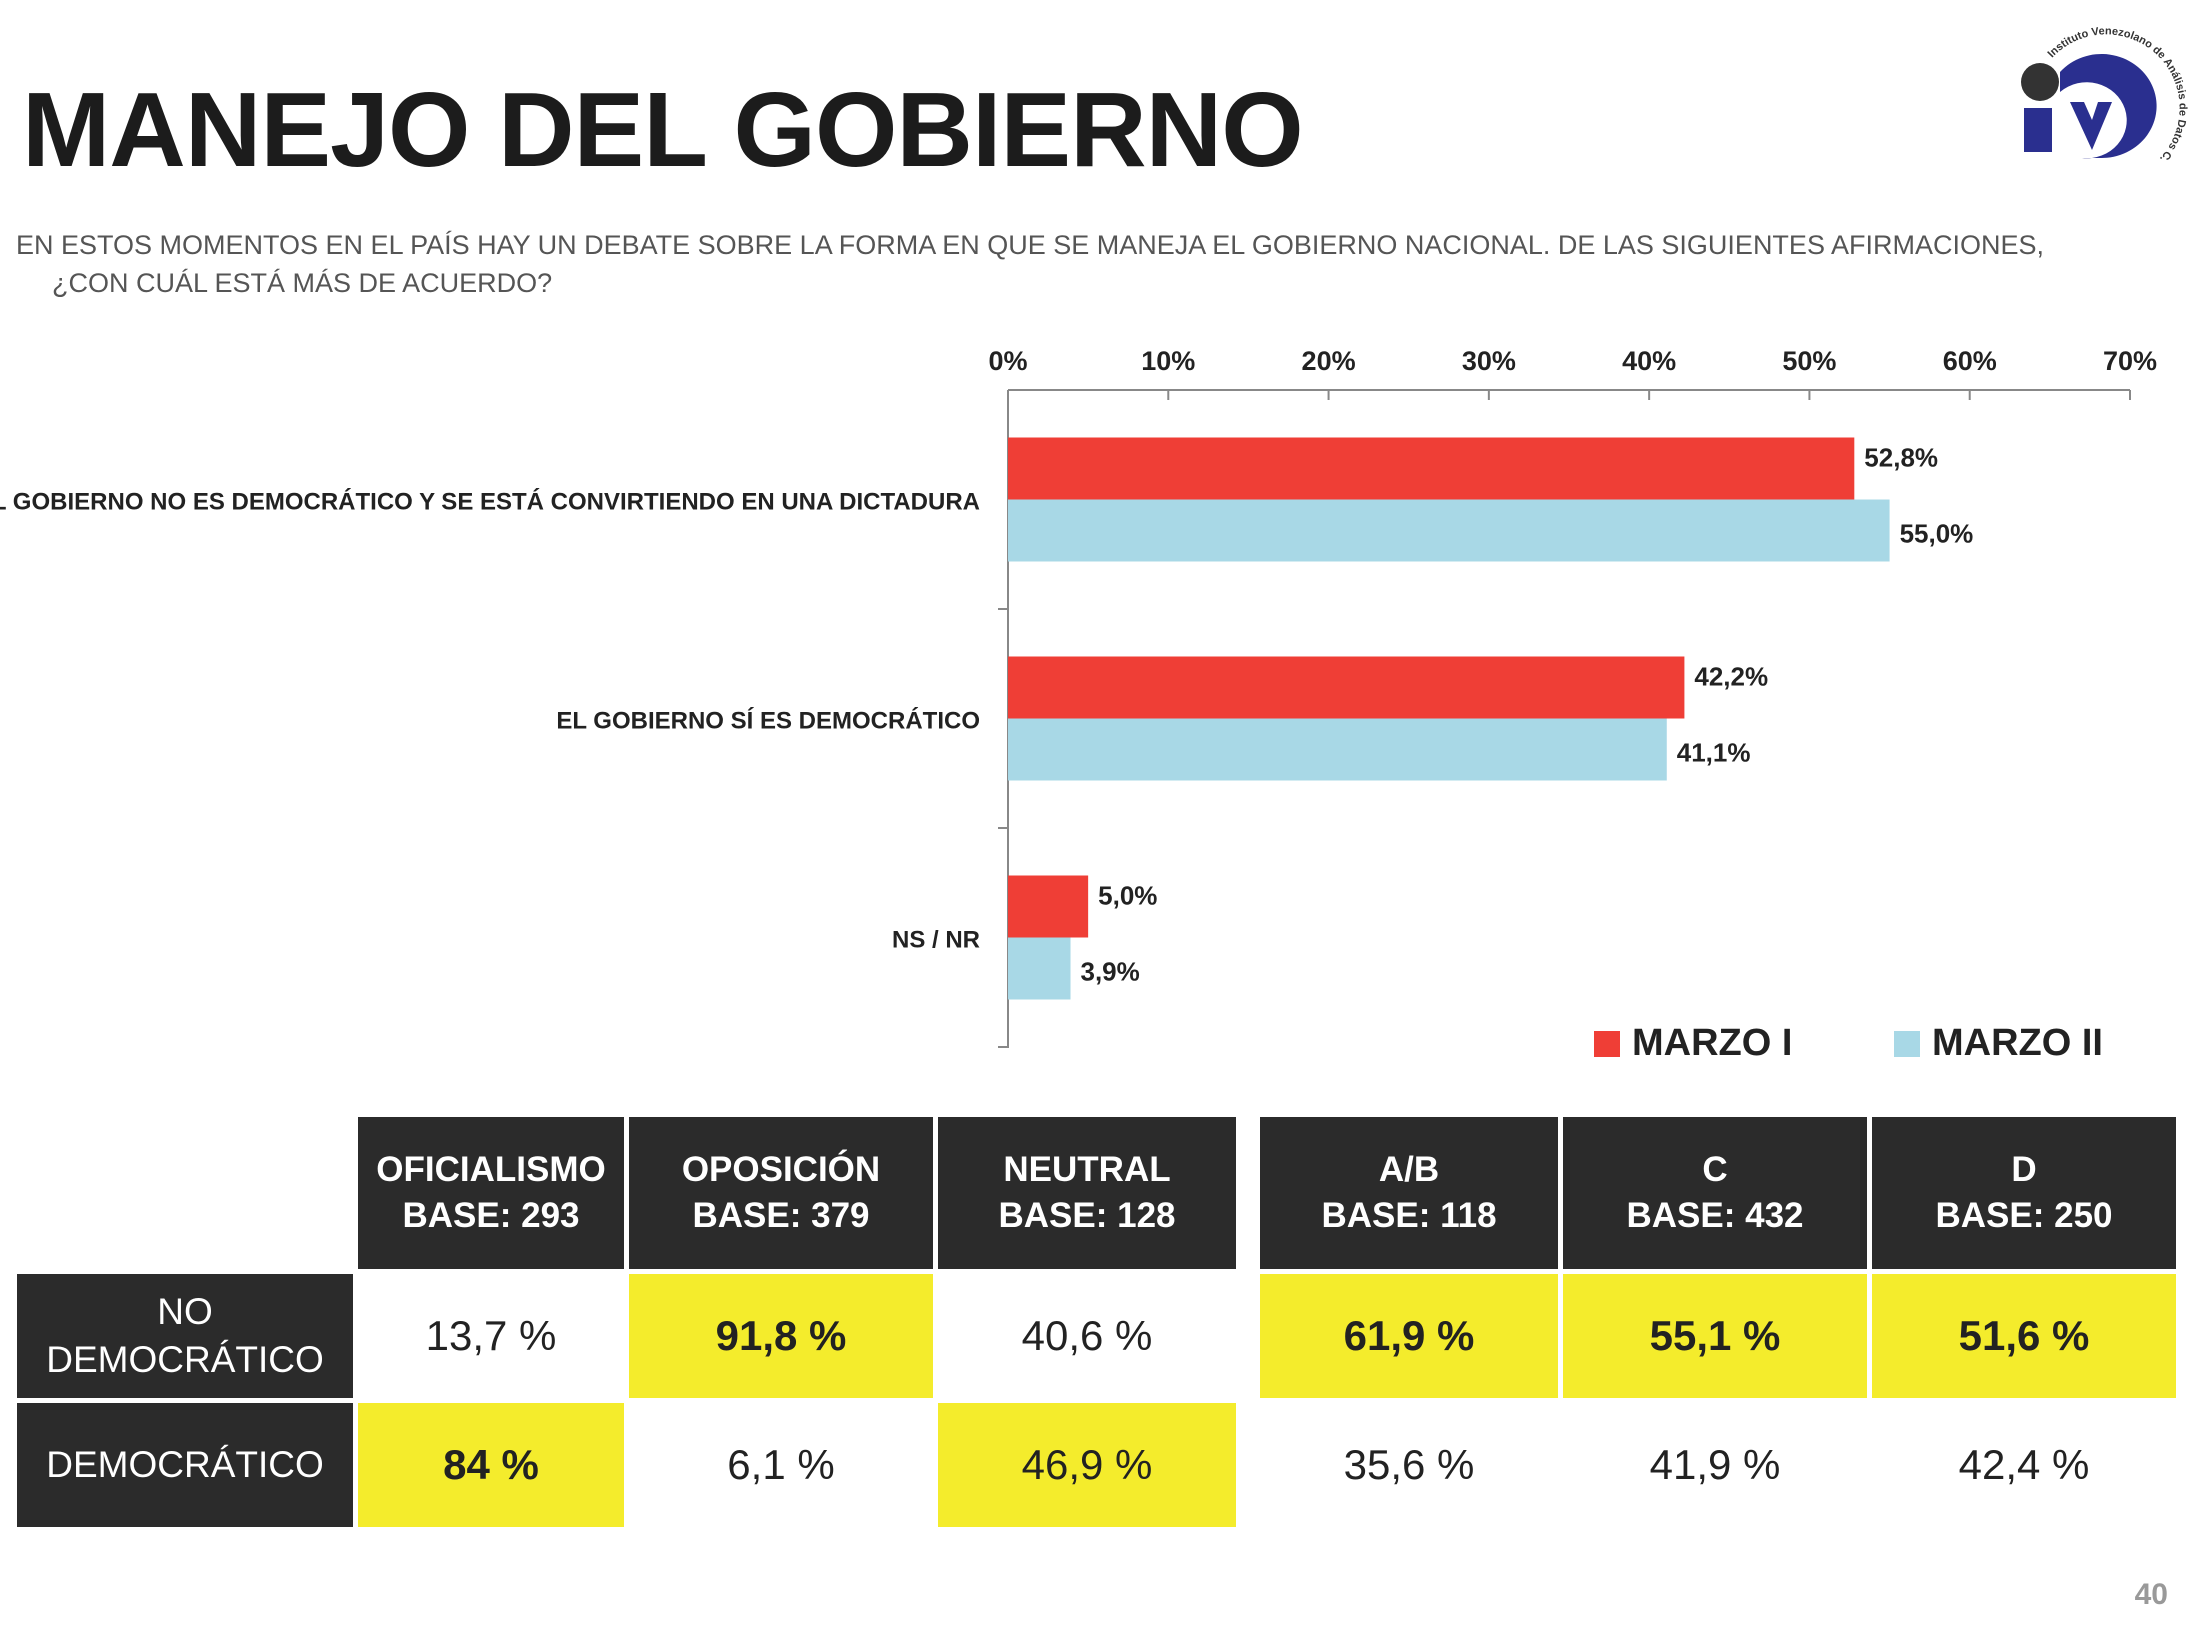 This screenshot has width=2200, height=1650. What do you see at coordinates (1007, 361) in the screenshot?
I see `x-tick-label: 0%` at bounding box center [1007, 361].